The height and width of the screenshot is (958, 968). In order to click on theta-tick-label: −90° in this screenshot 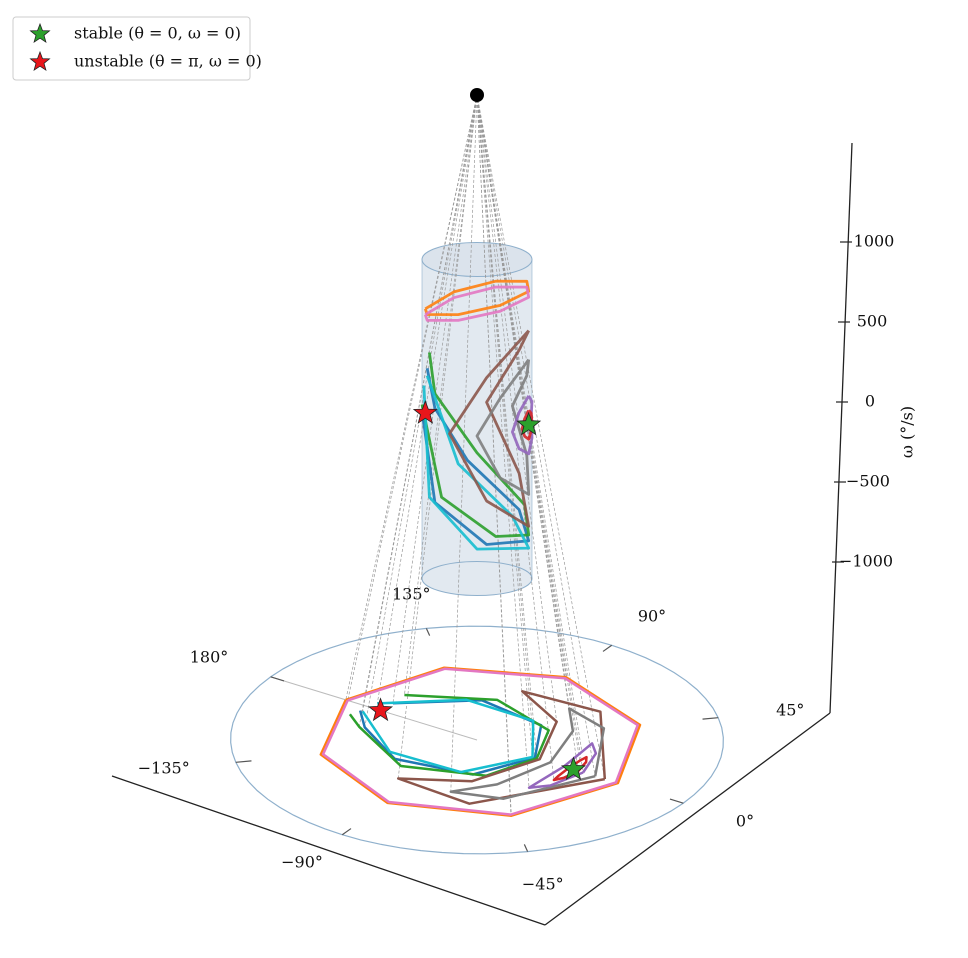, I will do `click(302, 862)`.